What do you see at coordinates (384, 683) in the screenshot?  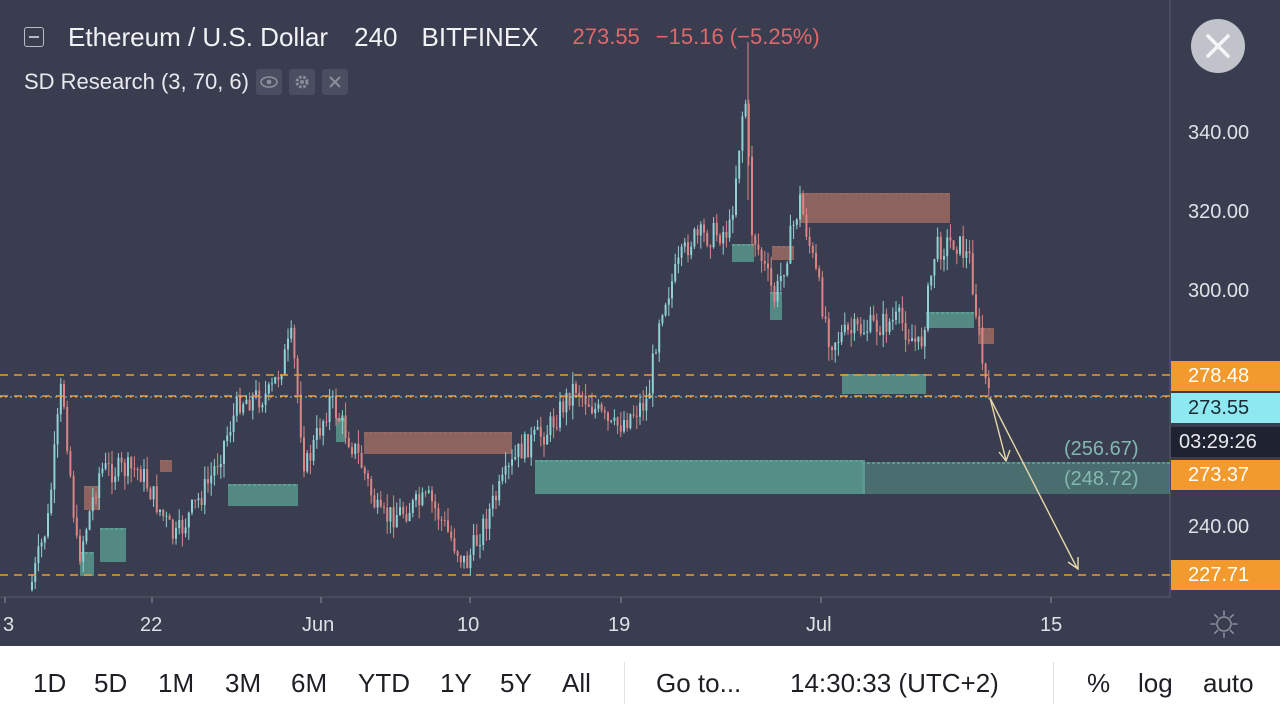 I see `range-ytd-button: YTD` at bounding box center [384, 683].